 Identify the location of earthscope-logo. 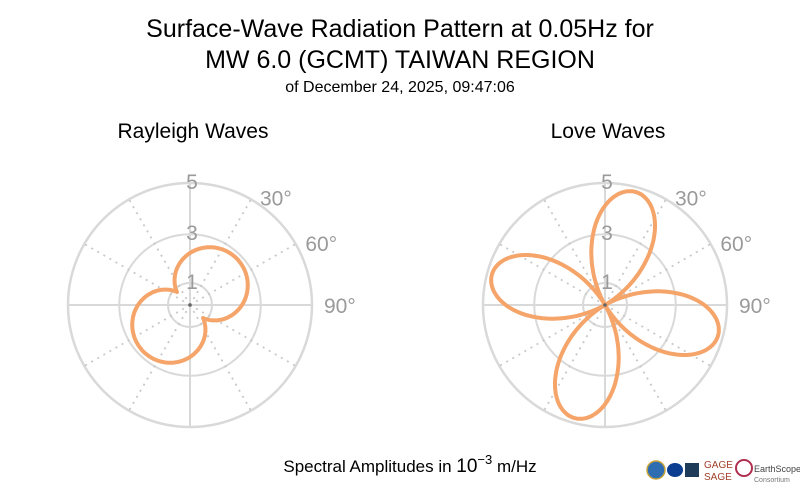
(744, 468).